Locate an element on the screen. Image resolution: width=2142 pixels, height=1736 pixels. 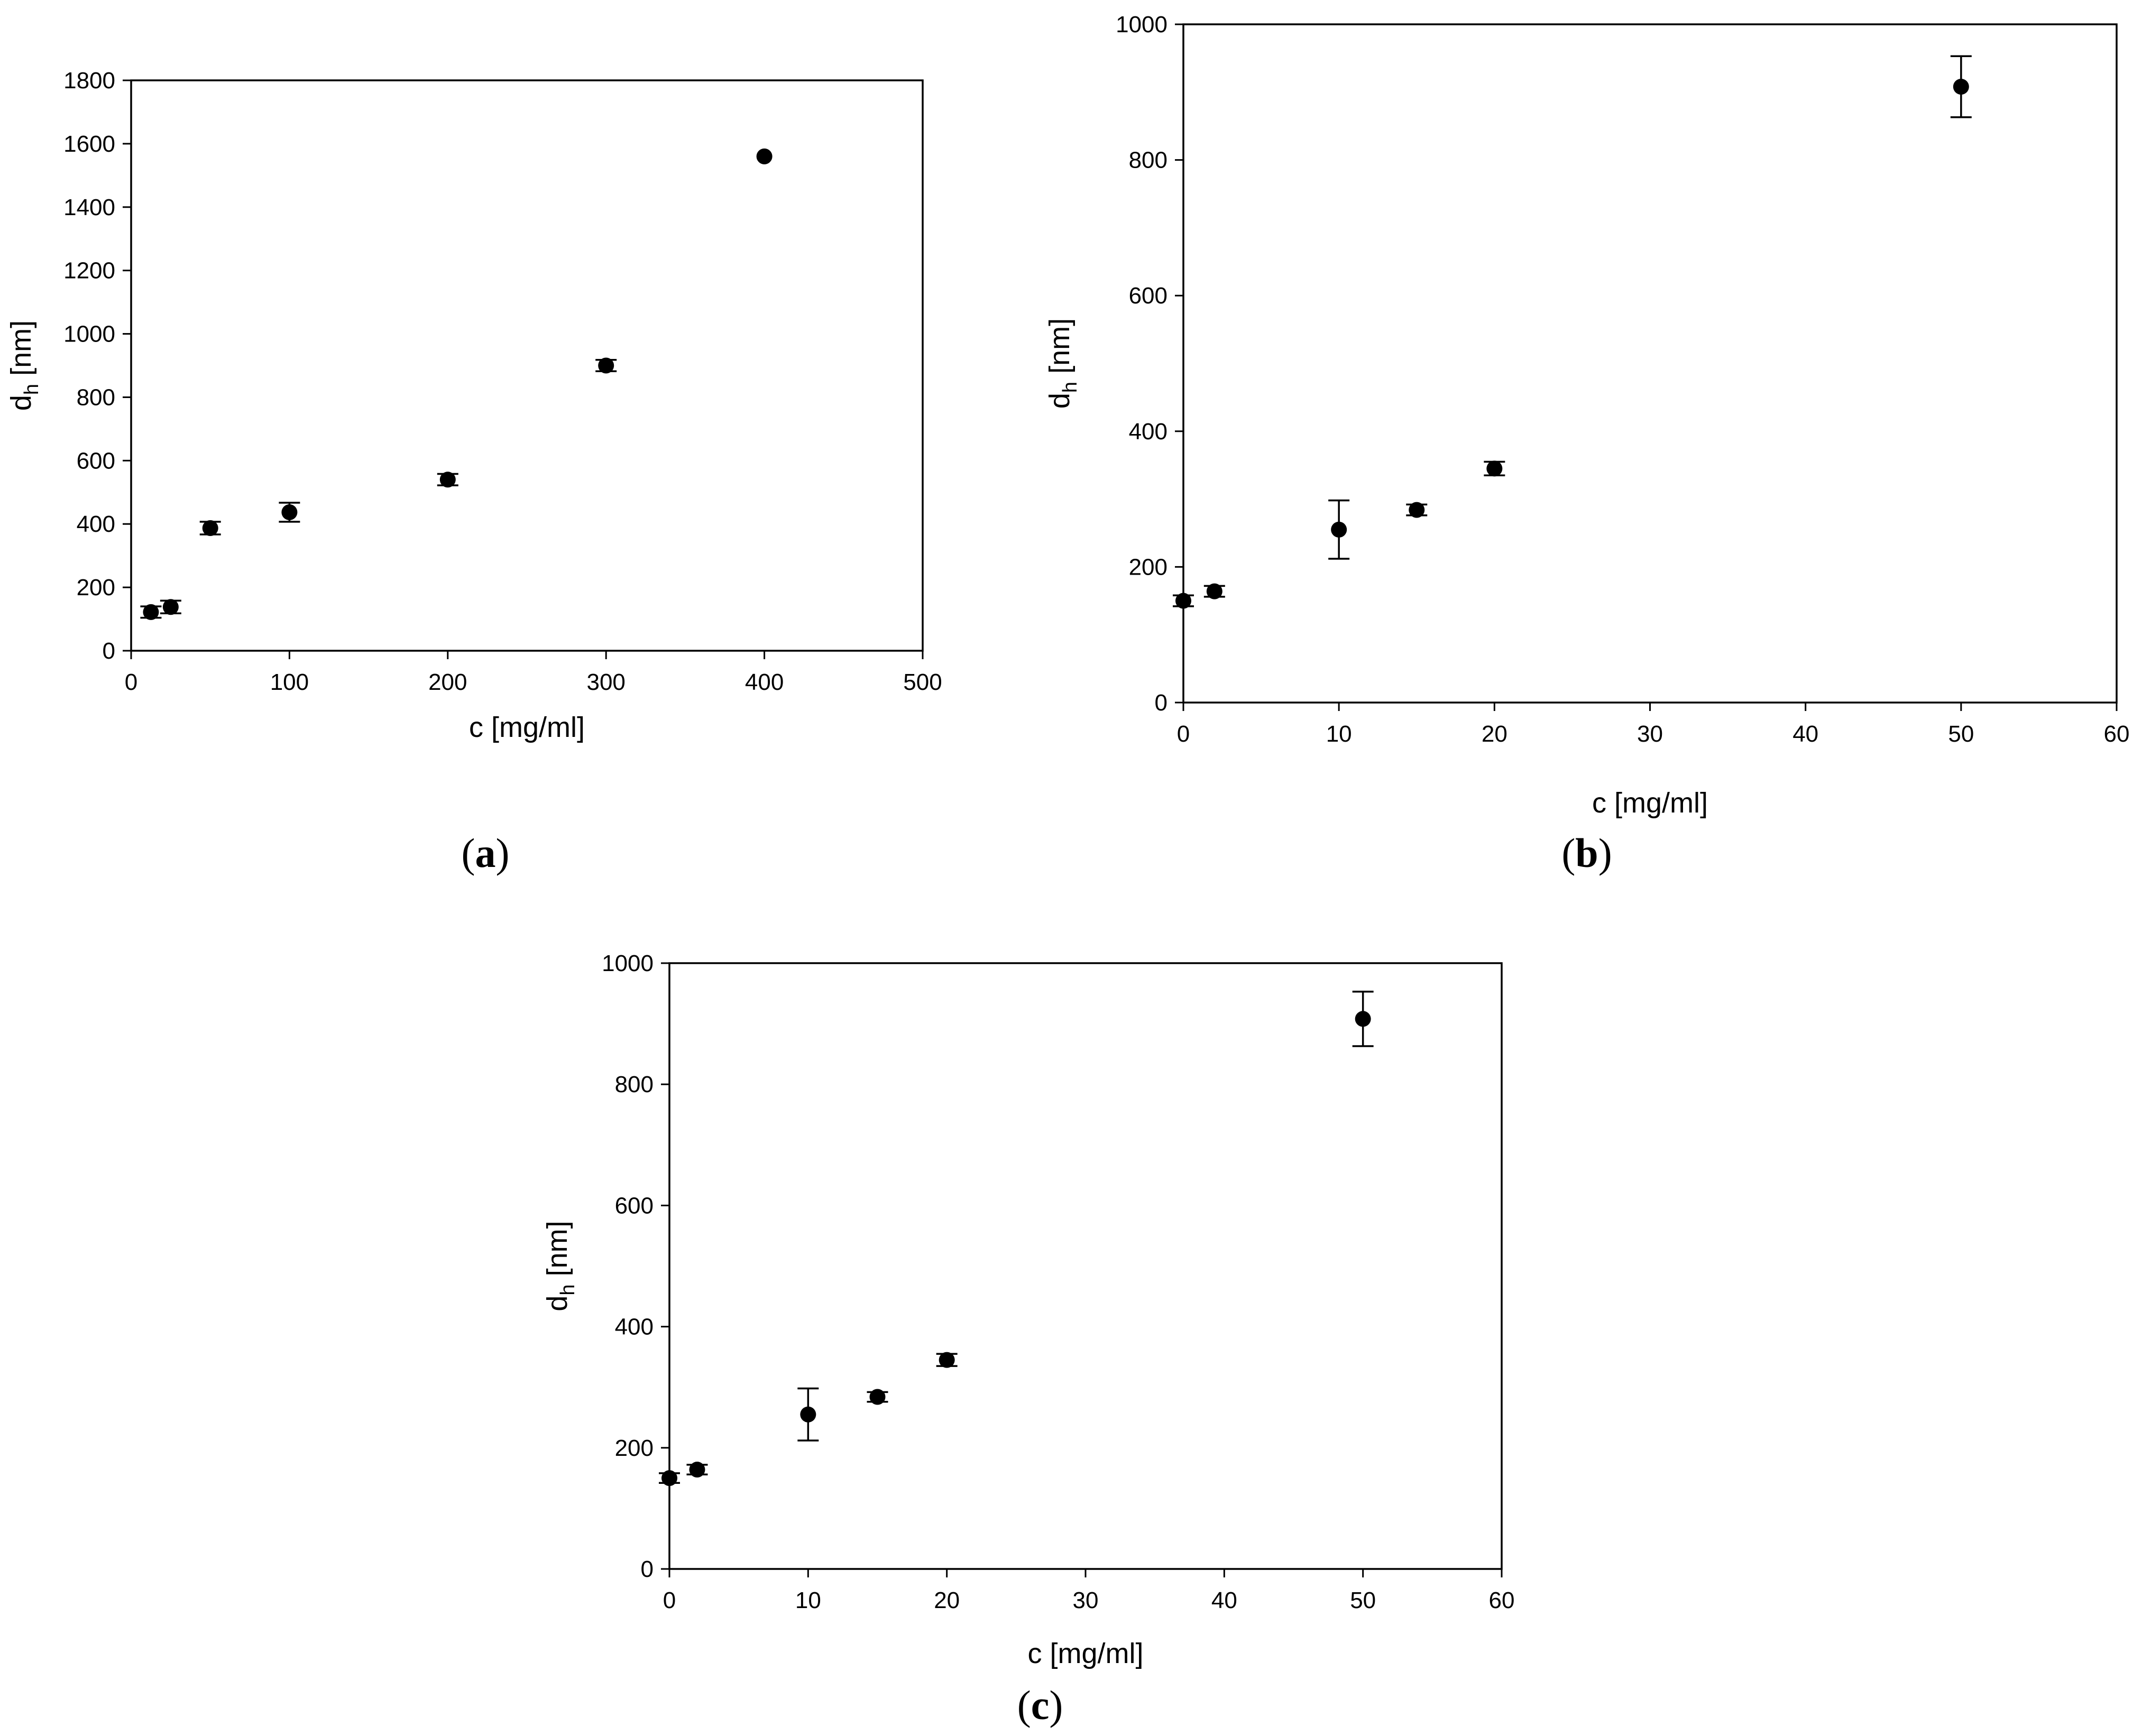
panel-label: (b) is located at coordinates (1586, 853).